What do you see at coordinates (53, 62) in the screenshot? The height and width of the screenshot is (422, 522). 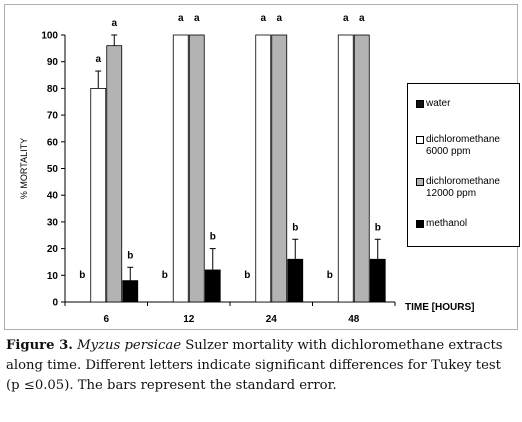 I see `y-tick-label: 90` at bounding box center [53, 62].